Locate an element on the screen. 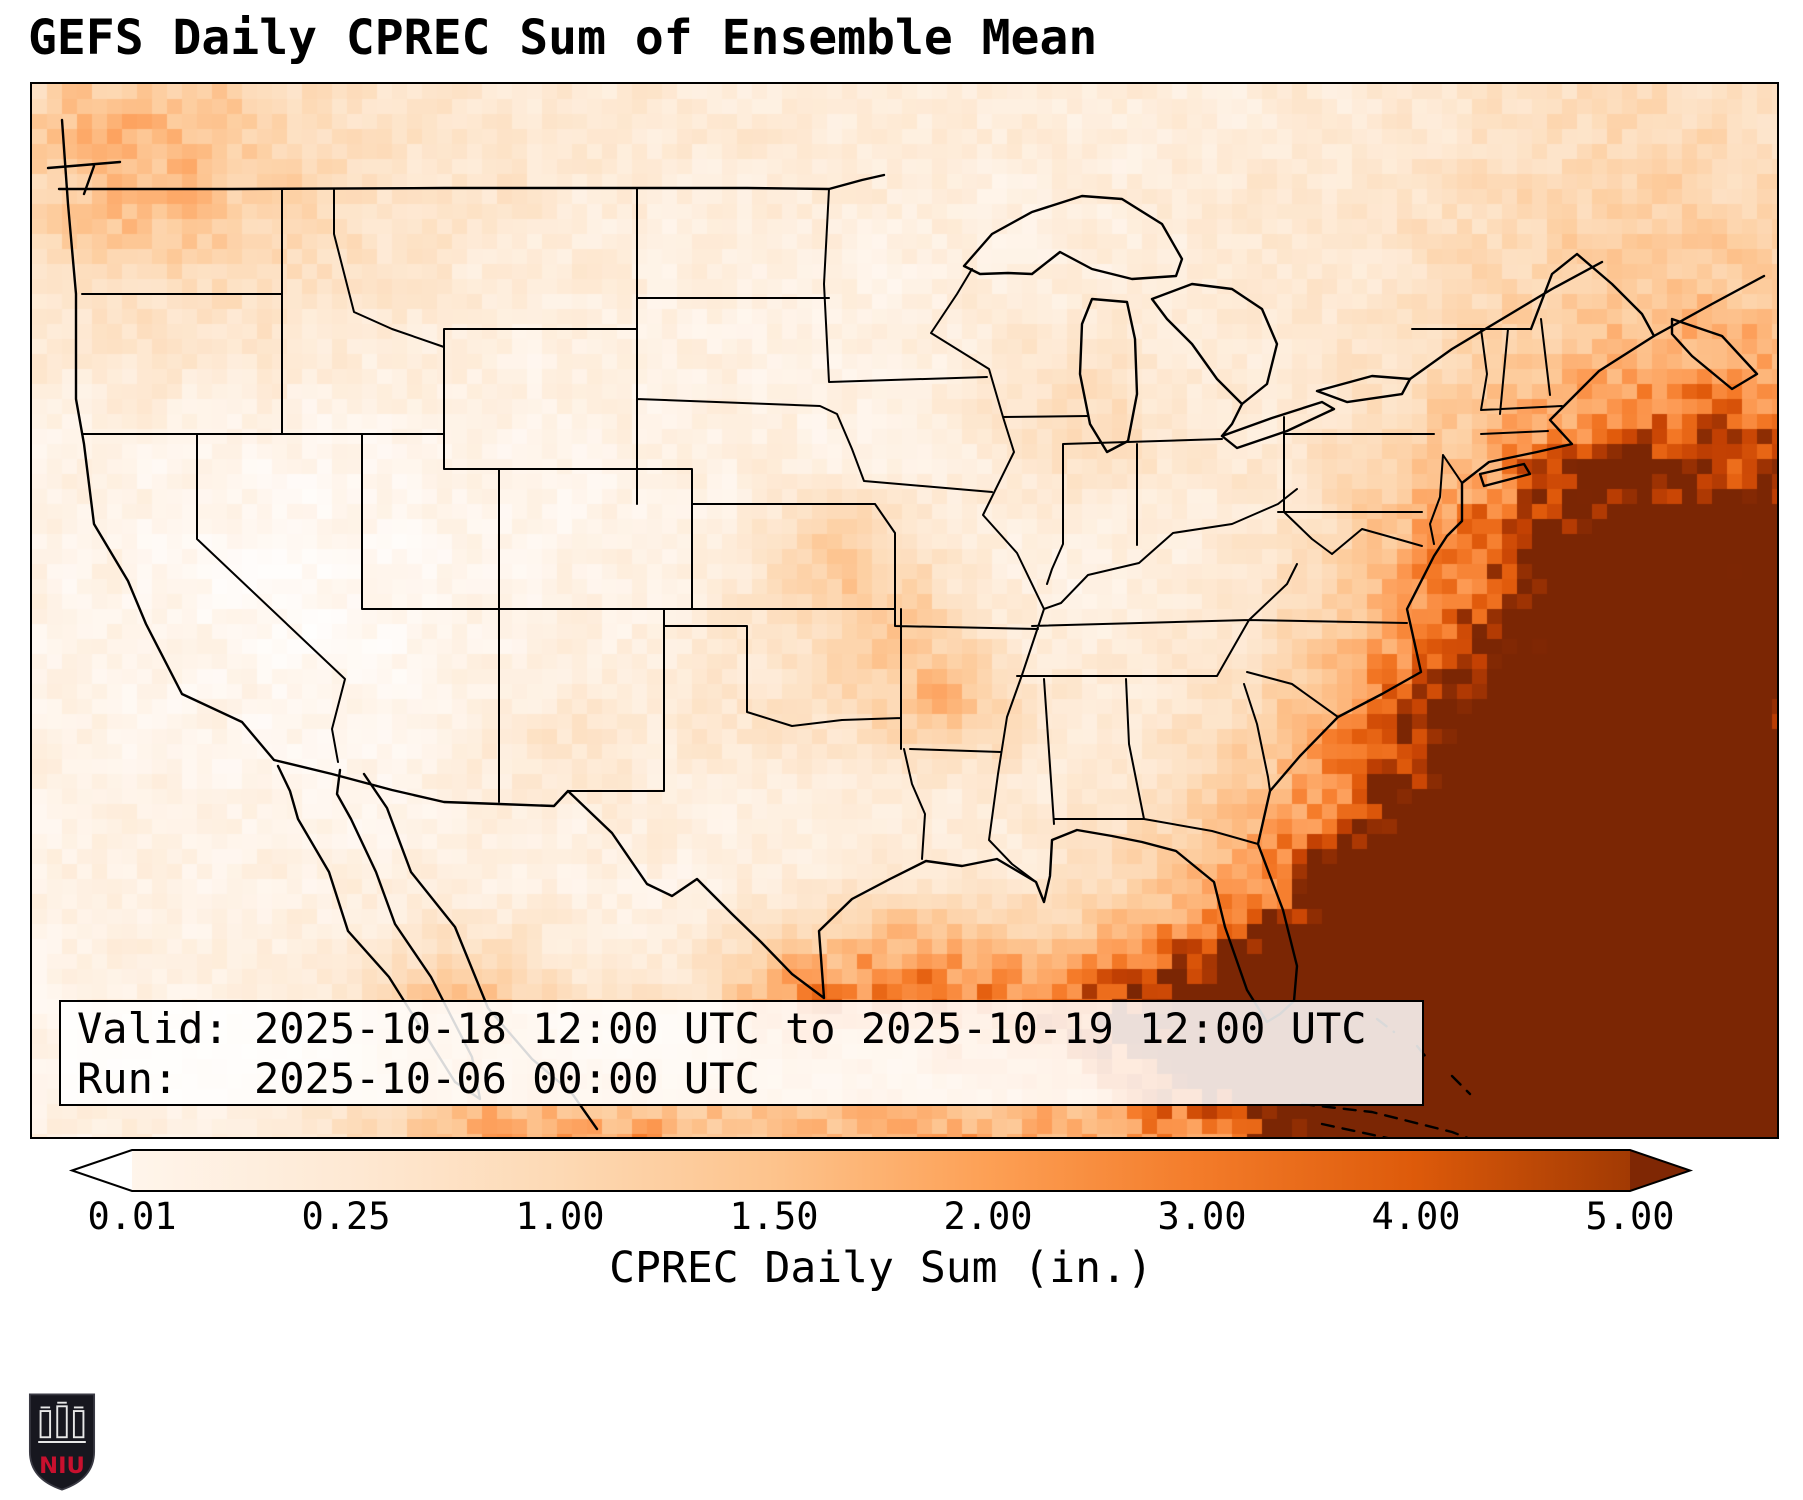 The image size is (1803, 1500). colorbar-tick-6: 4.00 is located at coordinates (1416, 1216).